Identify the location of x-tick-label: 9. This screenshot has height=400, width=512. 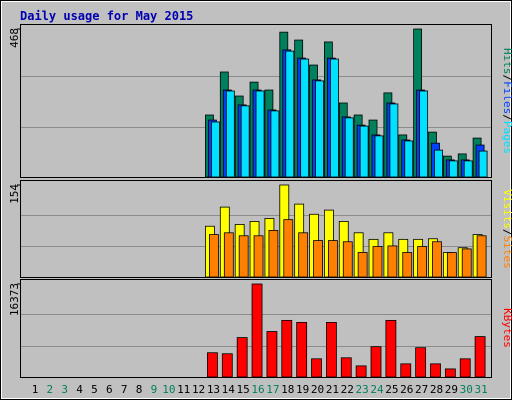
(154, 389).